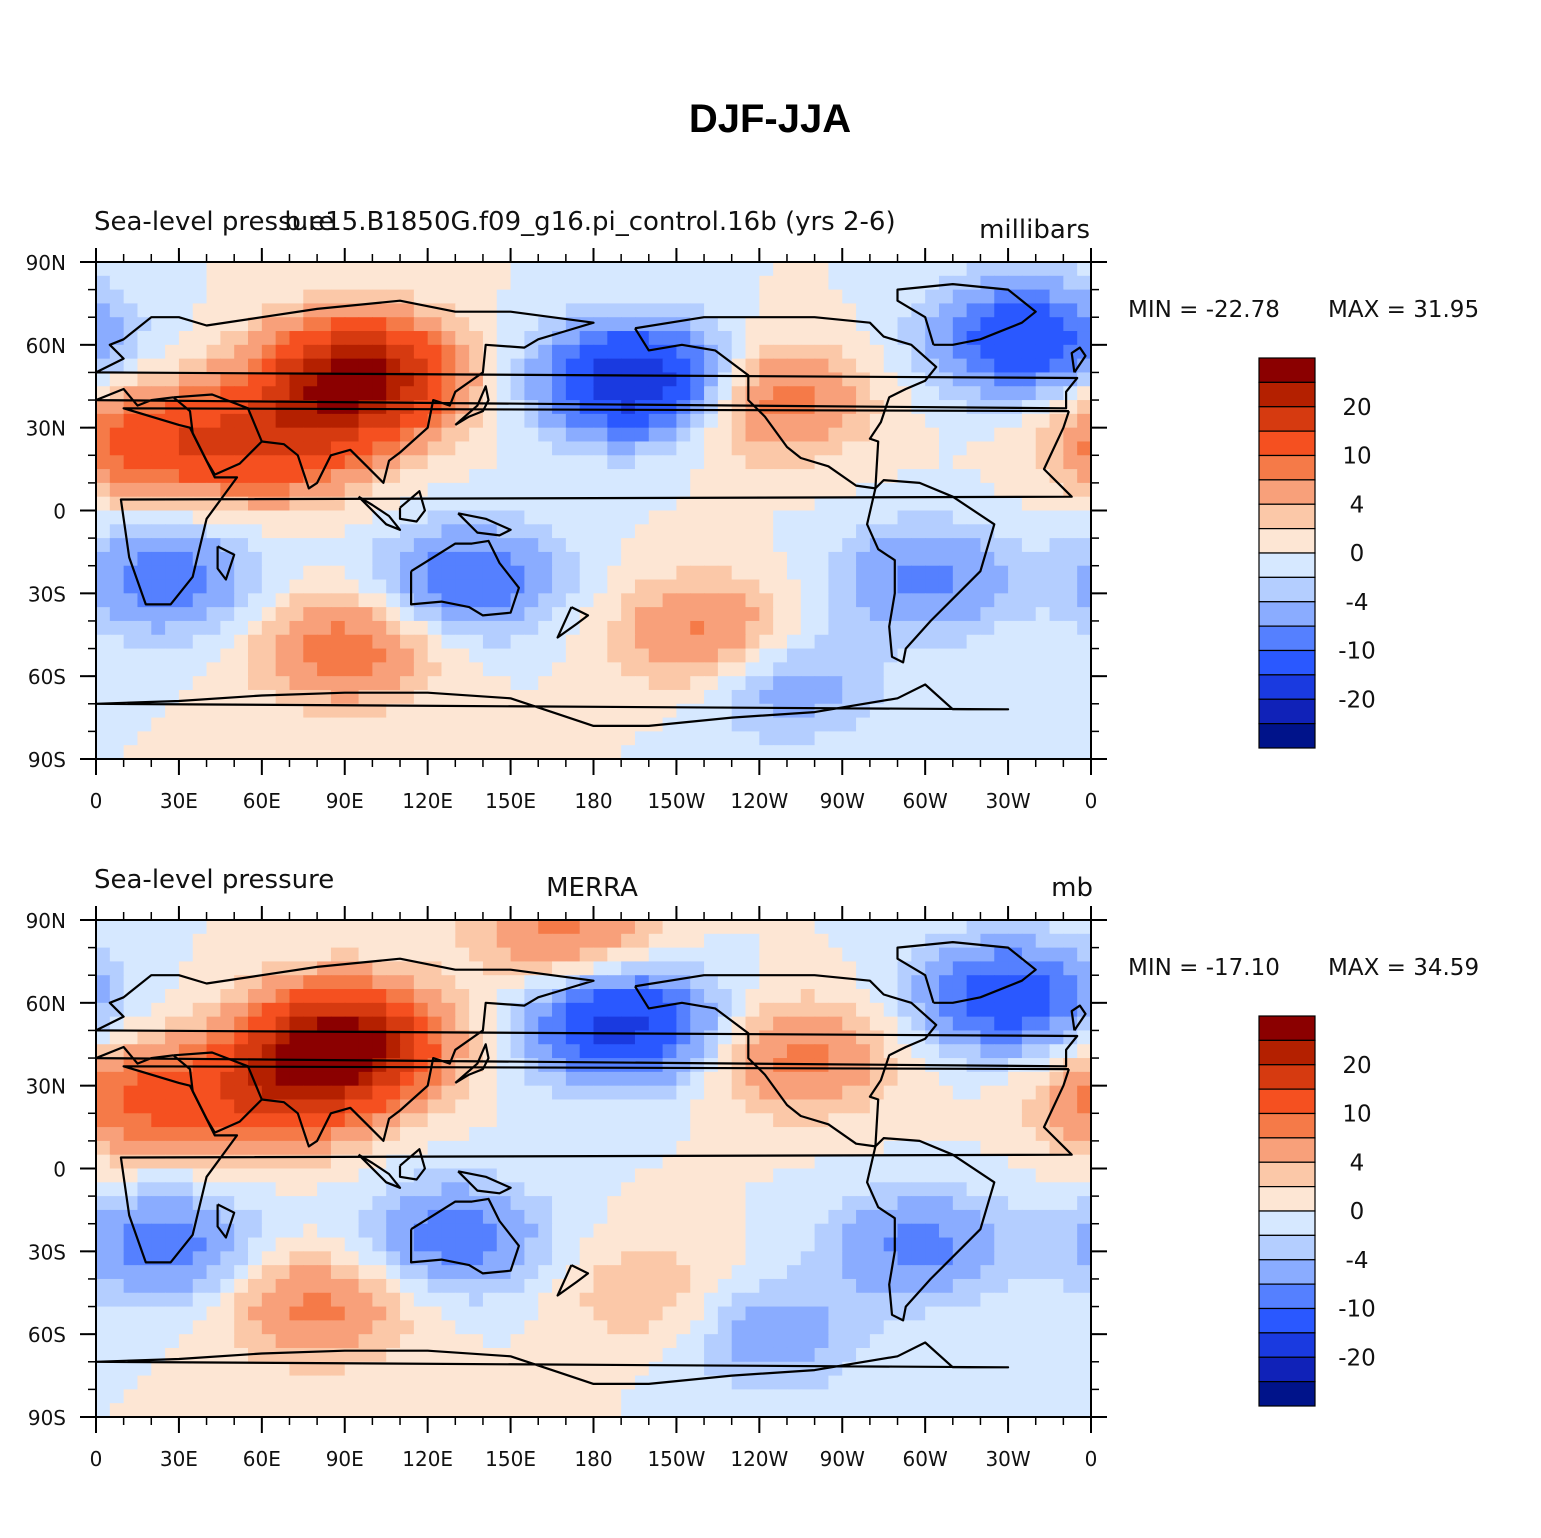  I want to click on colorbar-box, so click(1287, 662).